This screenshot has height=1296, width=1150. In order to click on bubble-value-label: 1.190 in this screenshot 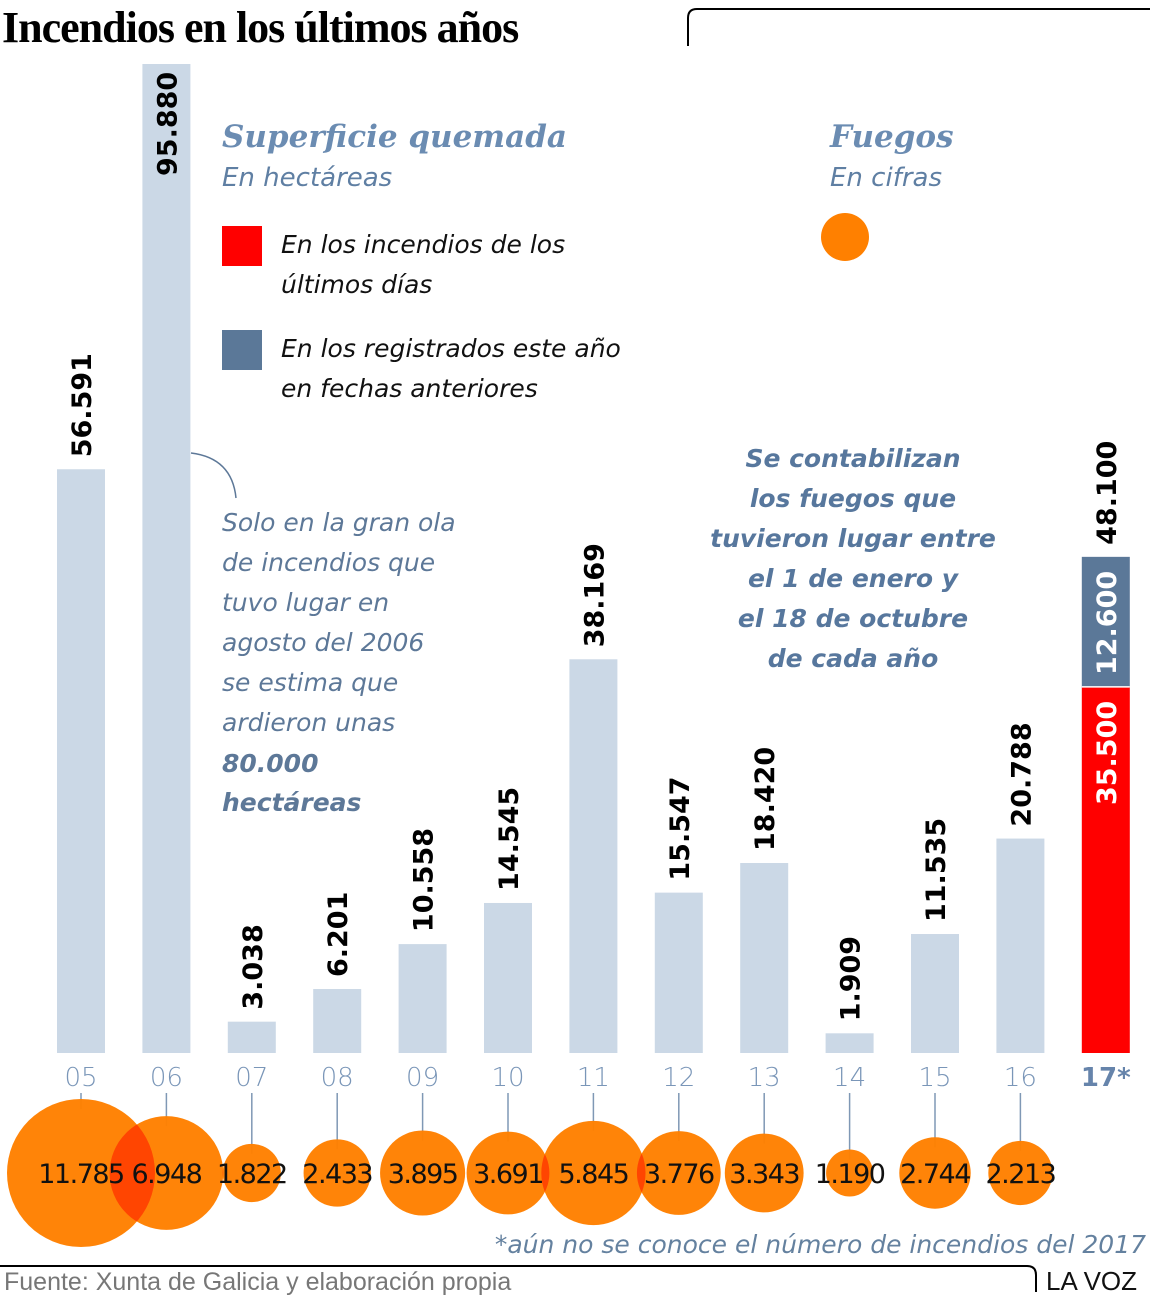, I will do `click(850, 1174)`.